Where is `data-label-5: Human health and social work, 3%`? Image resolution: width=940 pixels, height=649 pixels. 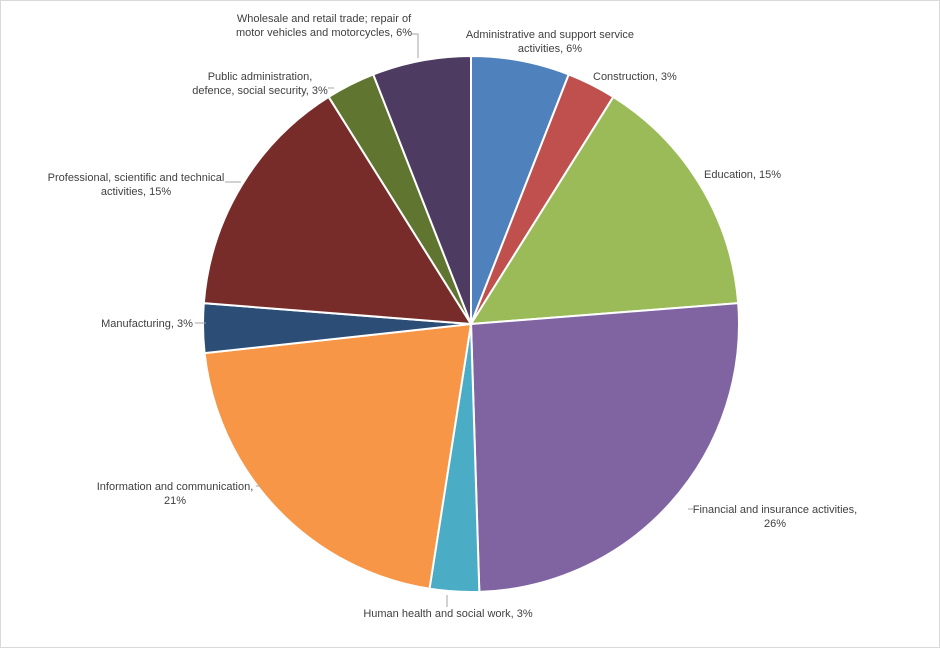
data-label-5: Human health and social work, 3% is located at coordinates (448, 614).